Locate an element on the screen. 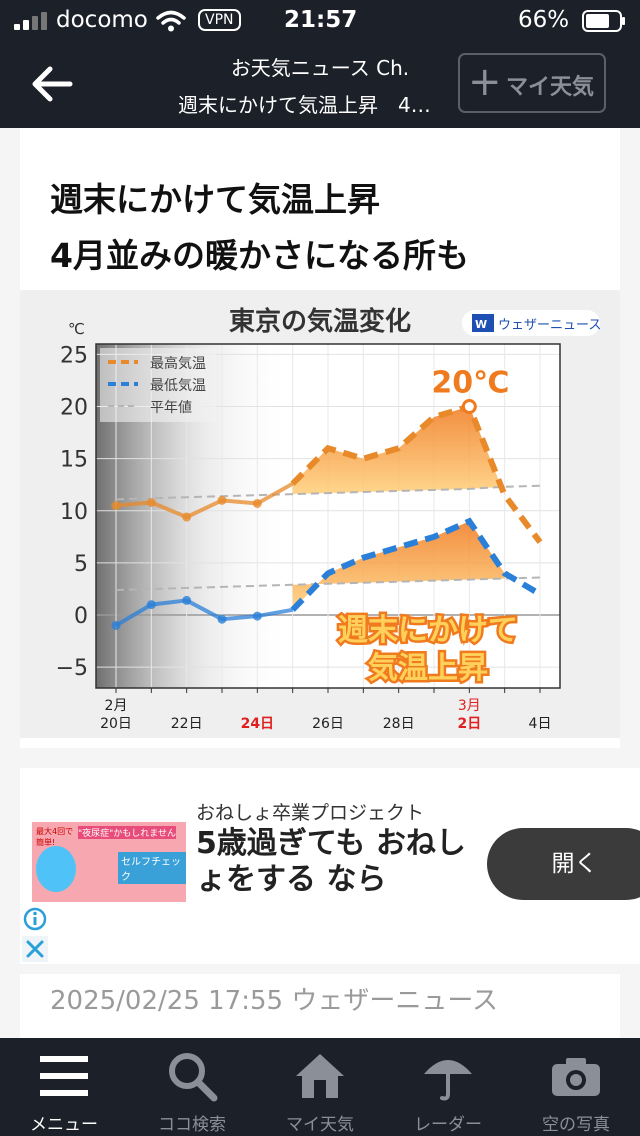 Image resolution: width=640 pixels, height=1136 pixels. max-forecast-line is located at coordinates (416, 473).